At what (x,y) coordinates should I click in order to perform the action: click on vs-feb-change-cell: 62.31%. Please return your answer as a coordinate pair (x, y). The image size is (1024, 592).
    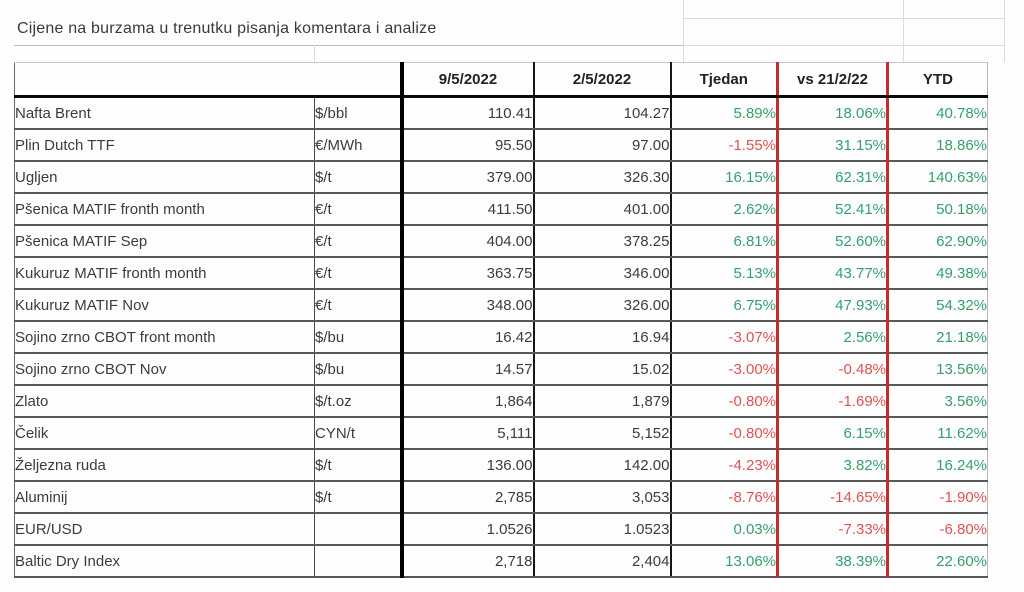
    Looking at the image, I should click on (833, 177).